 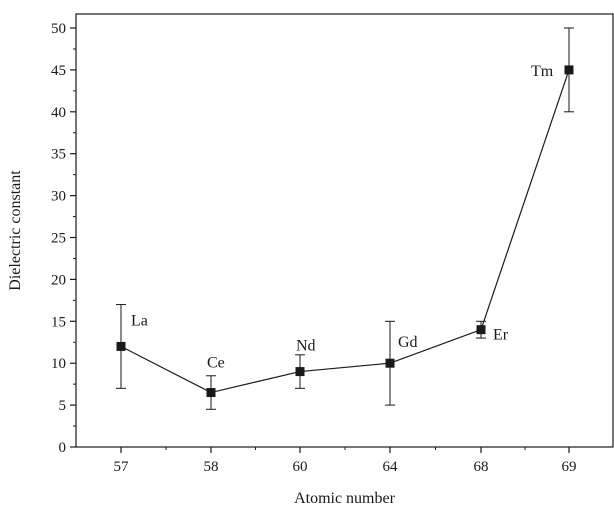 I want to click on x-tick-label: 57, so click(x=122, y=467).